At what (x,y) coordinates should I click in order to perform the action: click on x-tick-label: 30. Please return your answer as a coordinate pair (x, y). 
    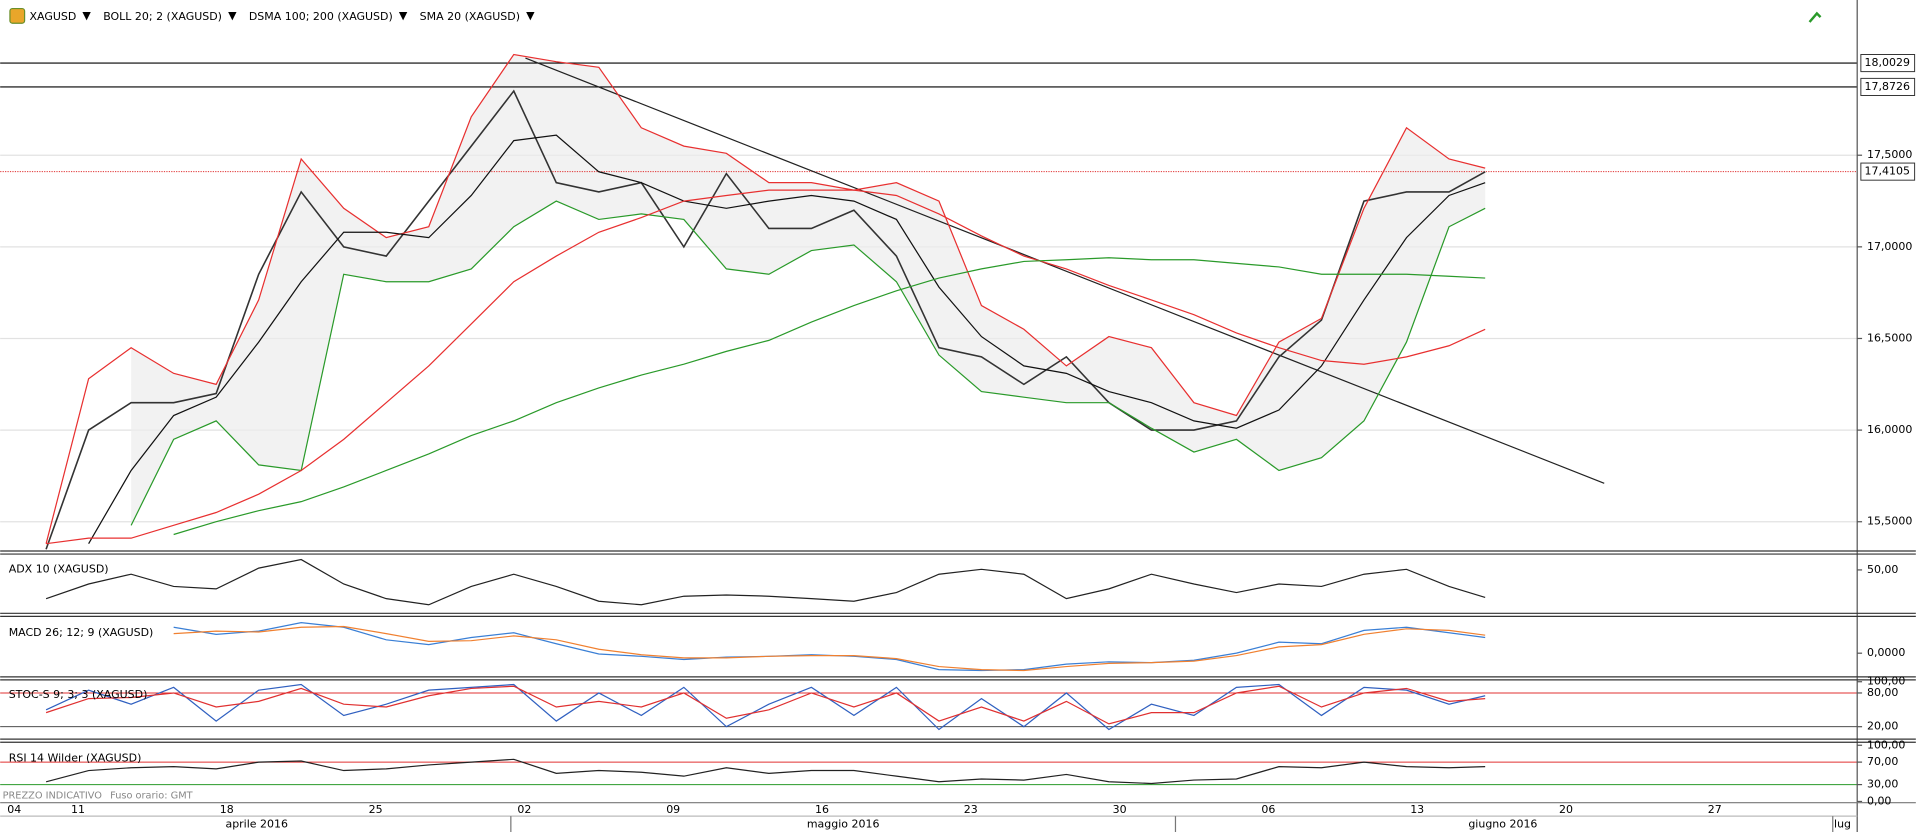
    Looking at the image, I should click on (1120, 809).